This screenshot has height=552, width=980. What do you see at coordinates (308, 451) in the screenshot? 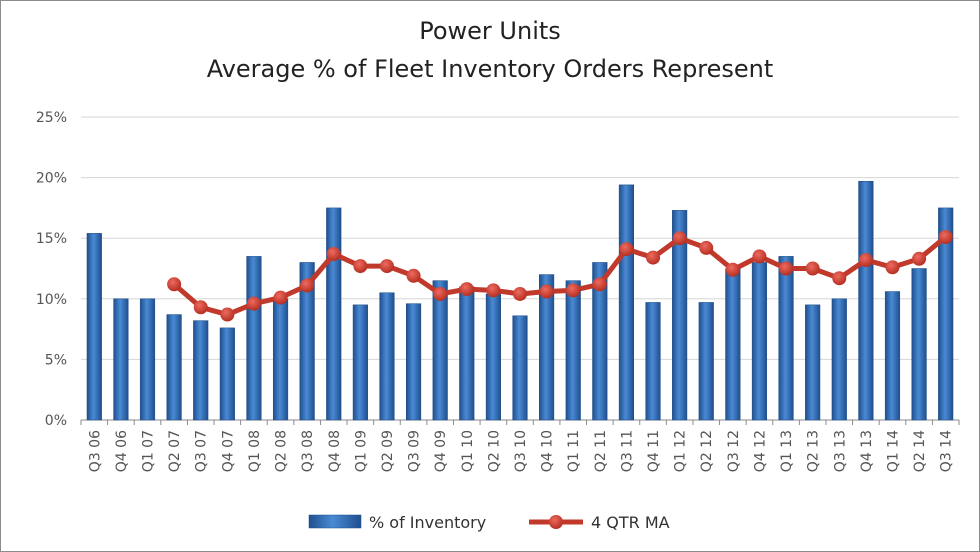
I see `x-tick-label: Q3 08` at bounding box center [308, 451].